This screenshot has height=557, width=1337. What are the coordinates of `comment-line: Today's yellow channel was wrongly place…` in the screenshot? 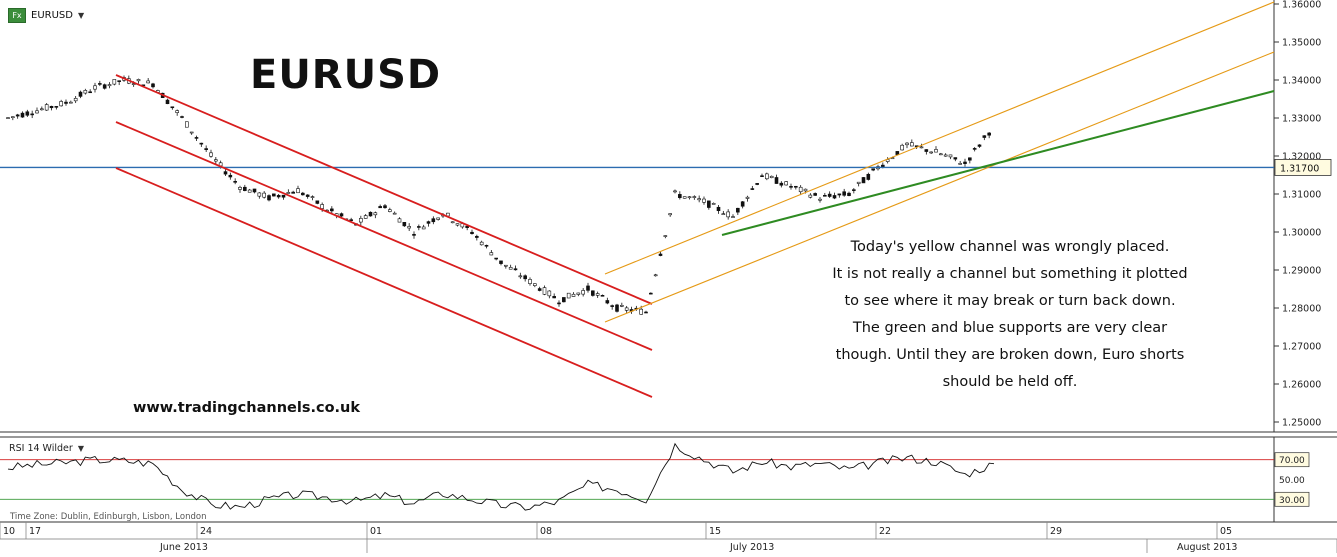 It's located at (1010, 247).